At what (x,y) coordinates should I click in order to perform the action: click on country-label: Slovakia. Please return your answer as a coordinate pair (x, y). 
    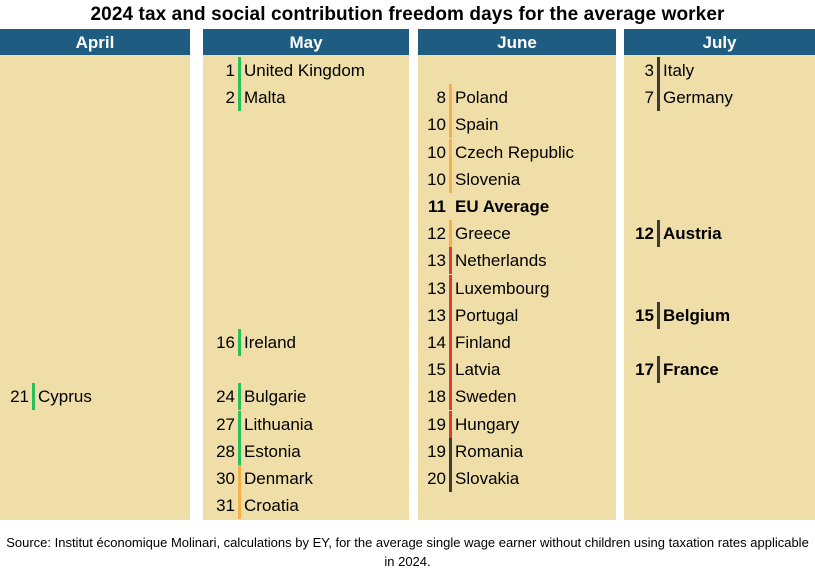
    Looking at the image, I should click on (487, 478).